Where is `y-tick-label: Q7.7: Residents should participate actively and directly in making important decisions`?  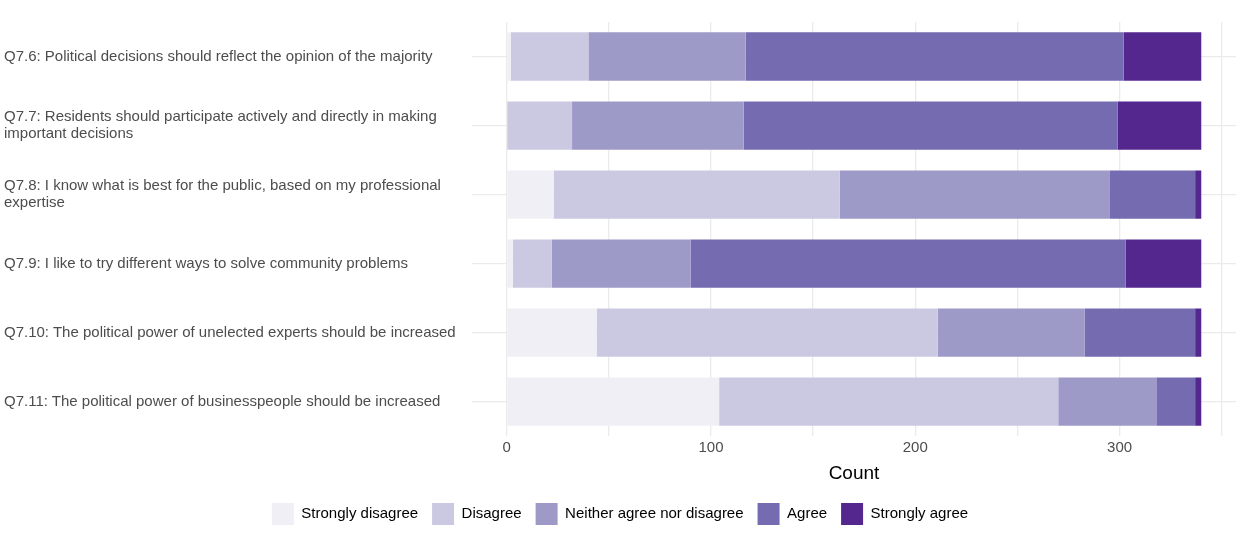
y-tick-label: Q7.7: Residents should participate actively and directly in making important decisions is located at coordinates (220, 124).